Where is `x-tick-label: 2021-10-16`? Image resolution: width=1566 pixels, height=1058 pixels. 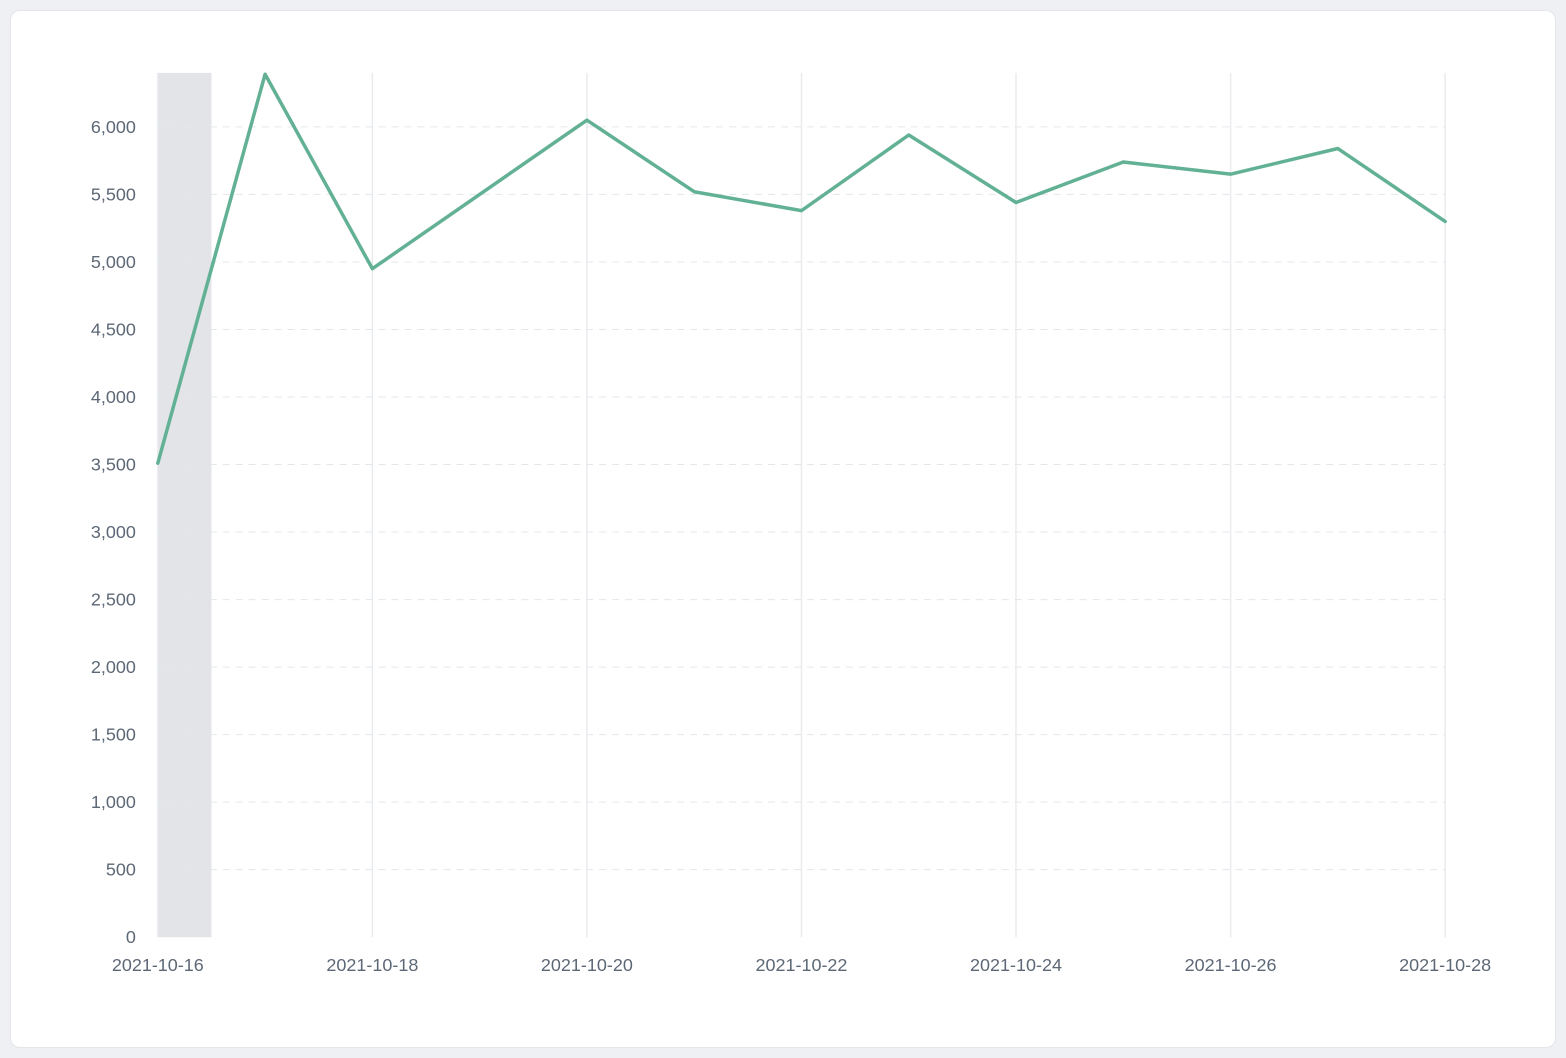
x-tick-label: 2021-10-16 is located at coordinates (158, 965).